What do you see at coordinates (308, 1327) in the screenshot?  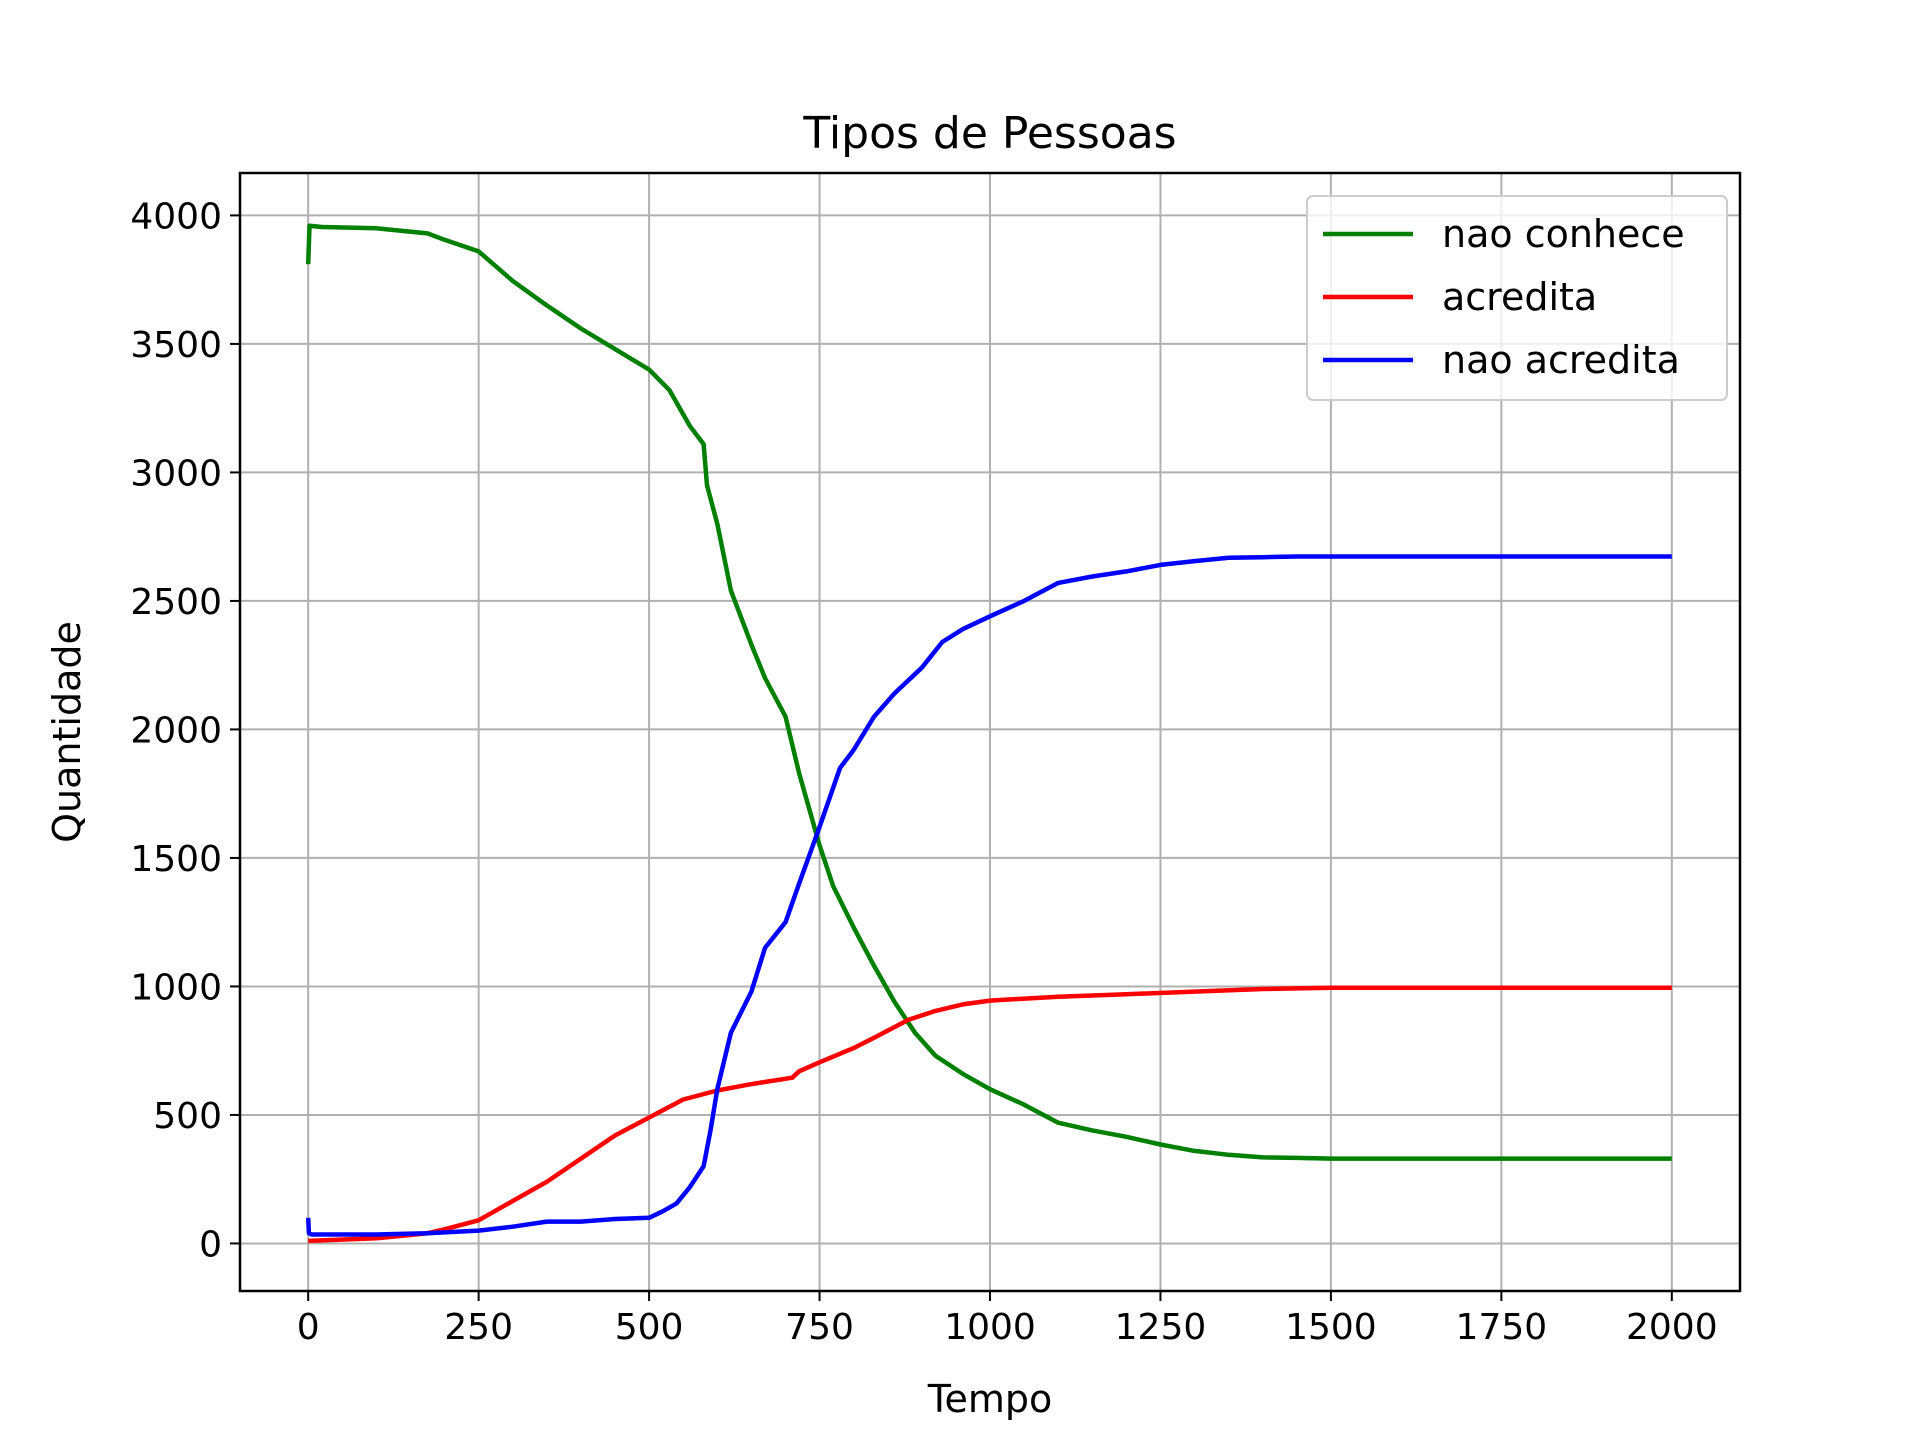 I see `x-tick-label: 0` at bounding box center [308, 1327].